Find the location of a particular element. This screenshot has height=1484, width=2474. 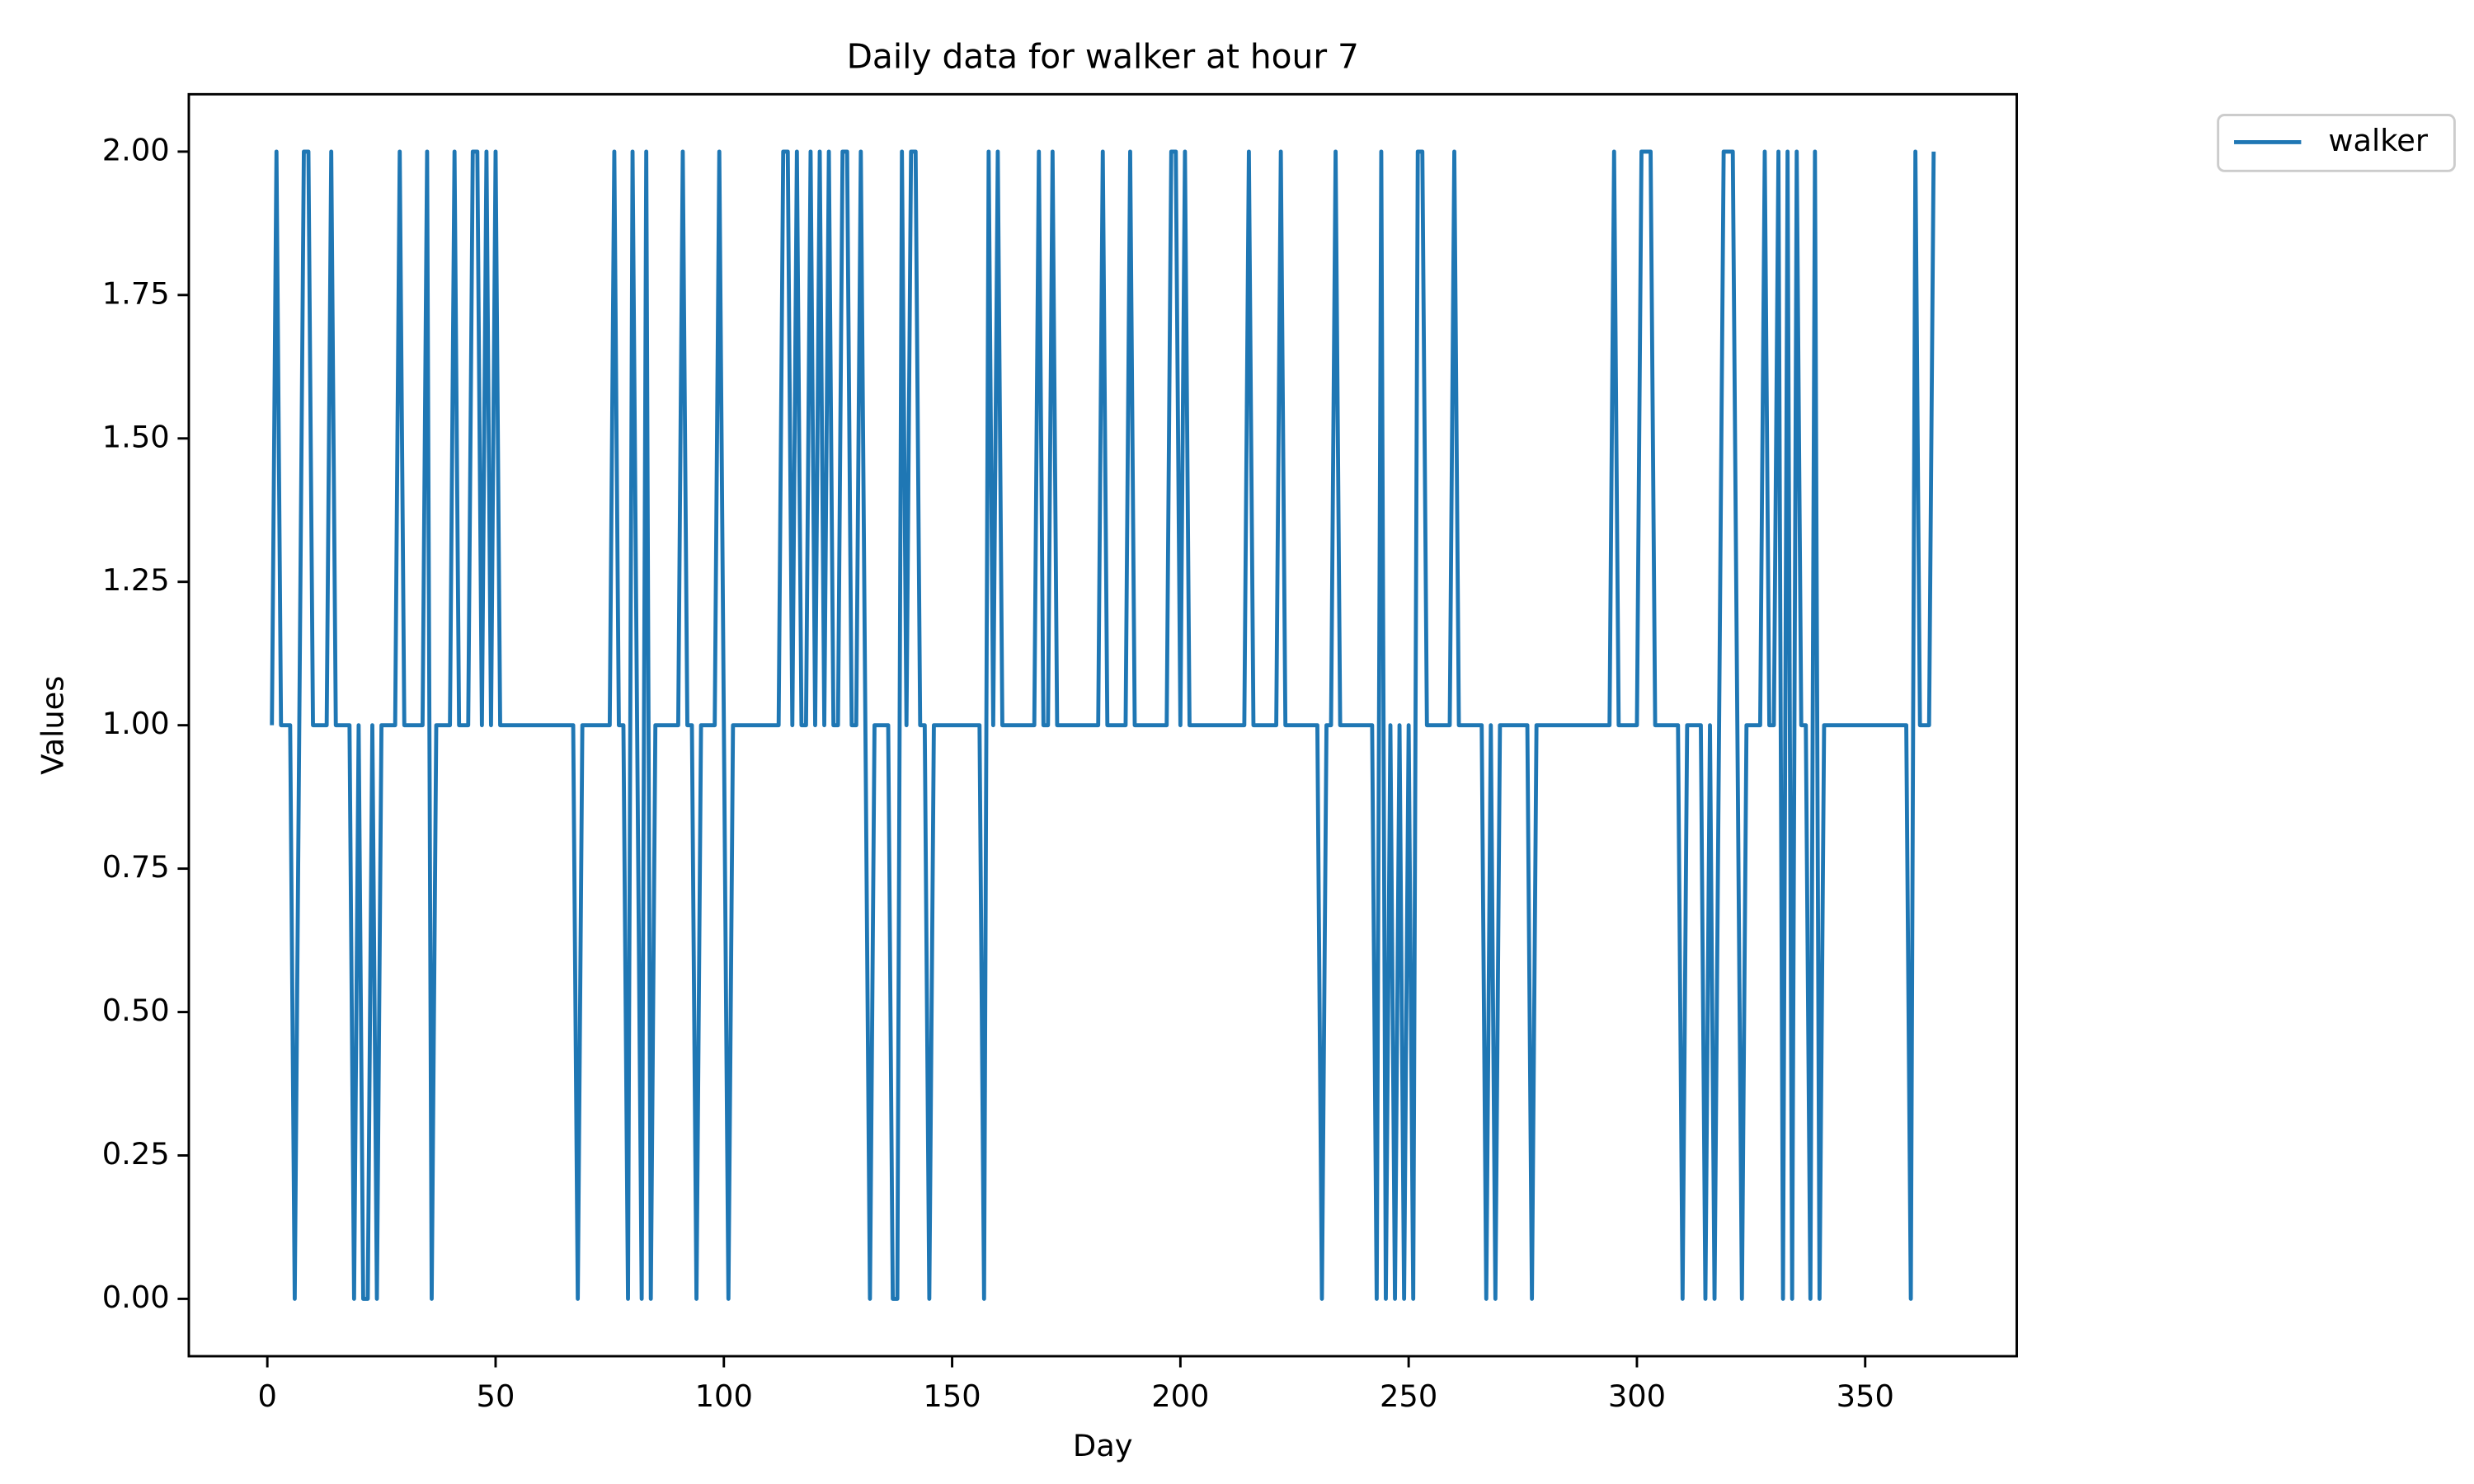

legend-label: walker is located at coordinates (2378, 140).